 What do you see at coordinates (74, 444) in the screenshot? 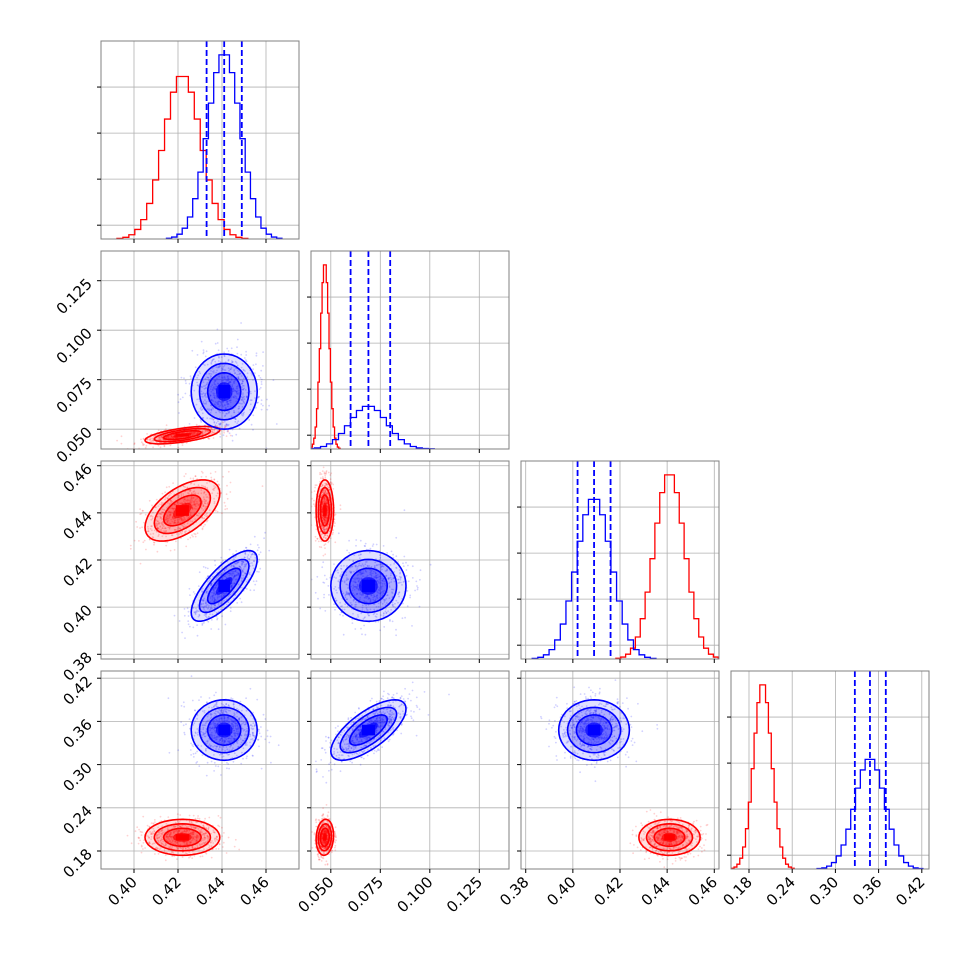
I see `y-tick-label: 0.050` at bounding box center [74, 444].